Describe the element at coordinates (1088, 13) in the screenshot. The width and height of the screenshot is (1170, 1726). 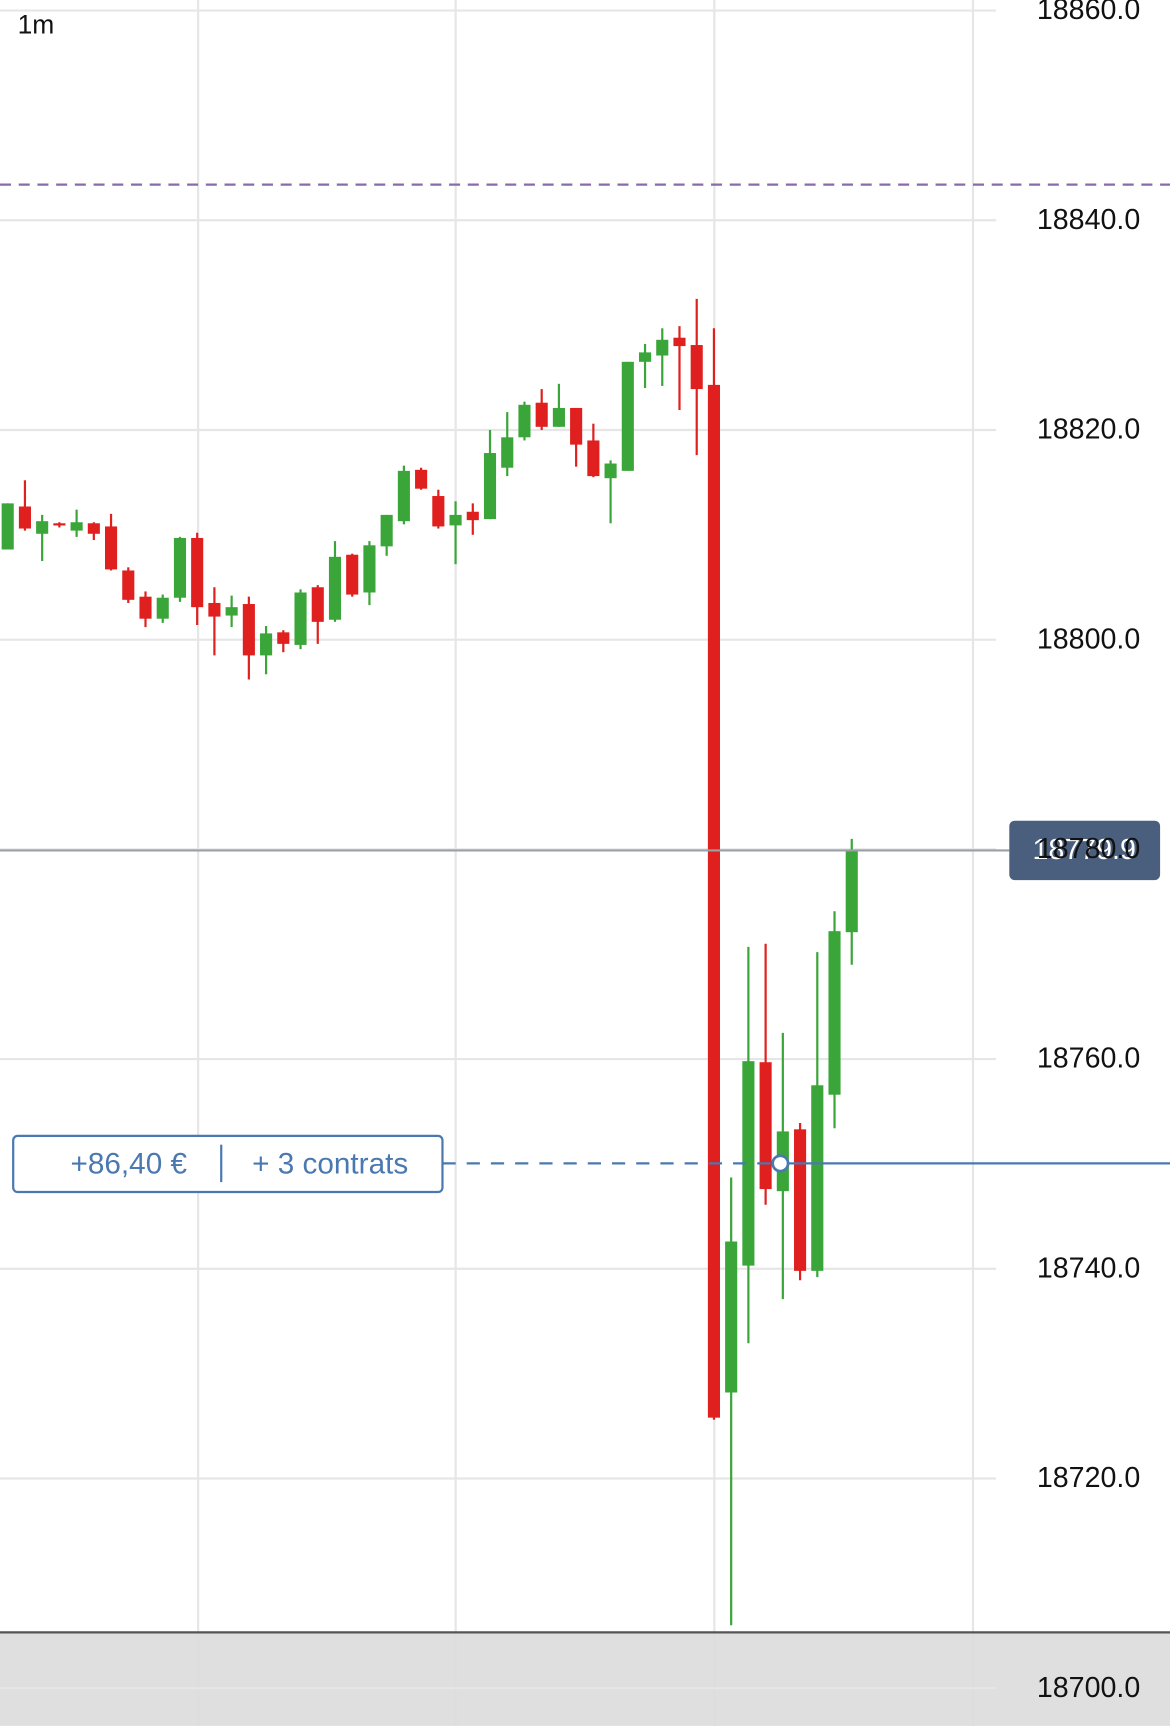
I see `y-tick-label: 18860.0` at that location.